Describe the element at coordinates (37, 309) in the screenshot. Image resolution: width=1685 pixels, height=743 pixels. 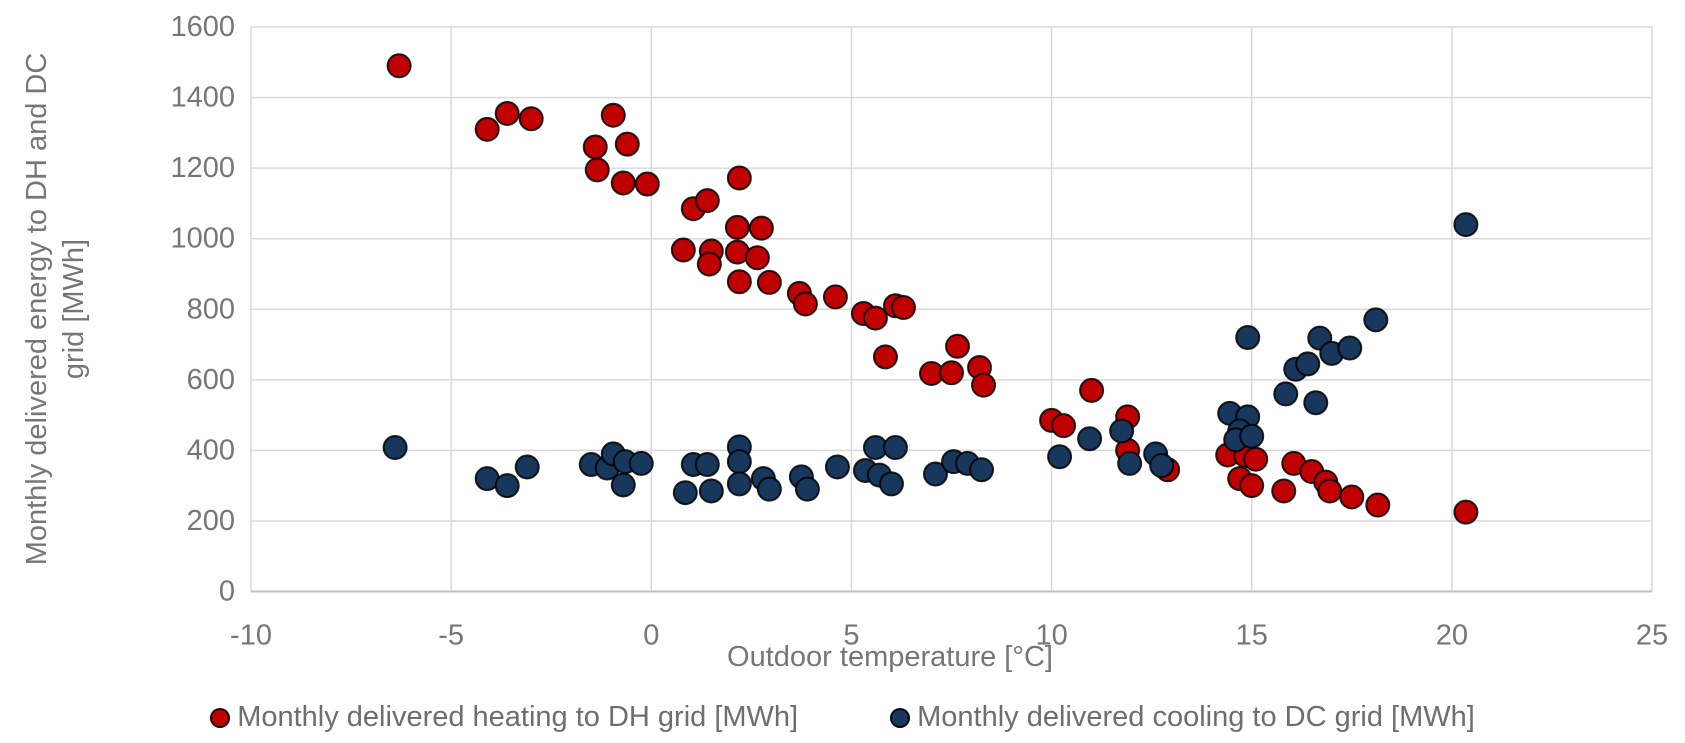
I see `y-axis-title-line1: Monthly delivered energy to DH and DC` at that location.